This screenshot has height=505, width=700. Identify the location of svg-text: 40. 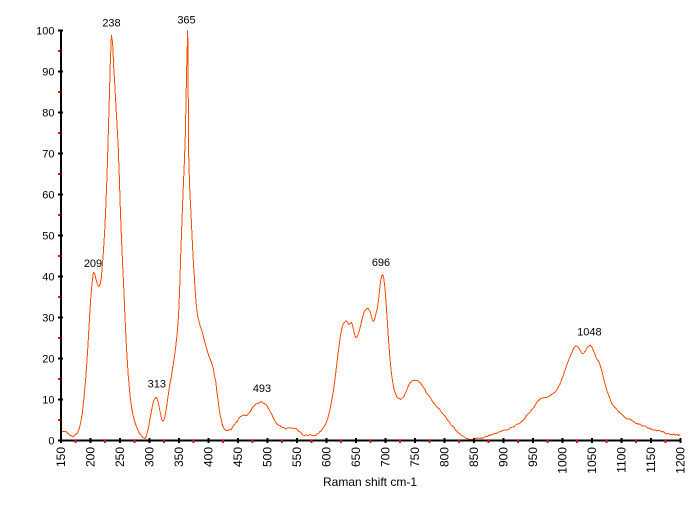
(48, 278).